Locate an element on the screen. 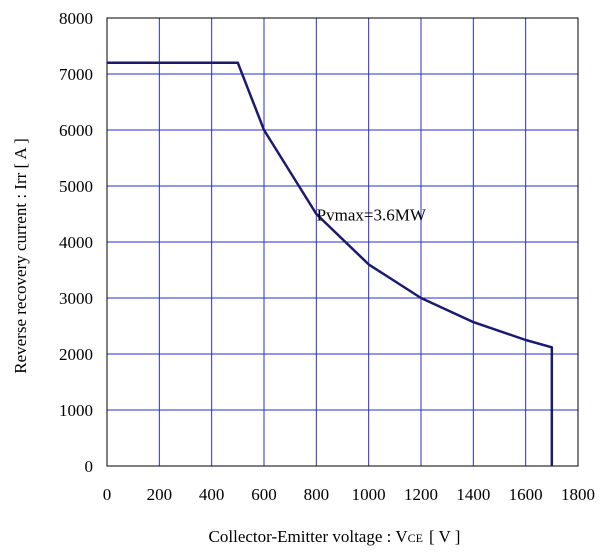 The width and height of the screenshot is (600, 554). x-axis-title-subscript: CE is located at coordinates (415, 538).